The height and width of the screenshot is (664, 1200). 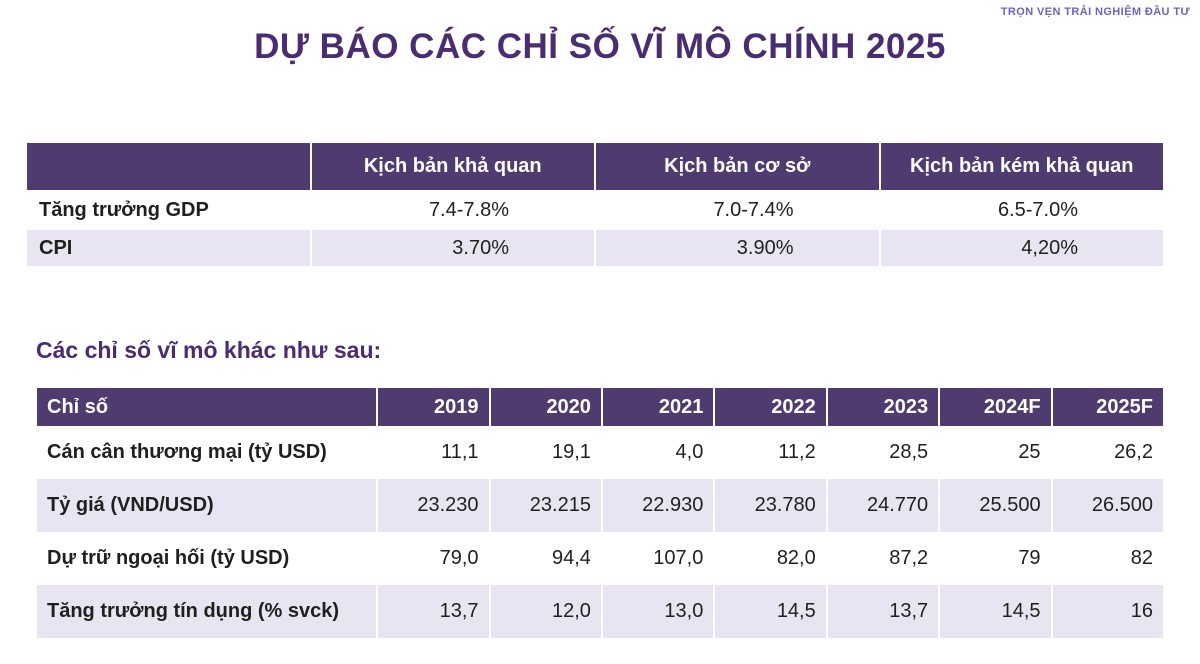 I want to click on row-value: 22.930, so click(x=658, y=505).